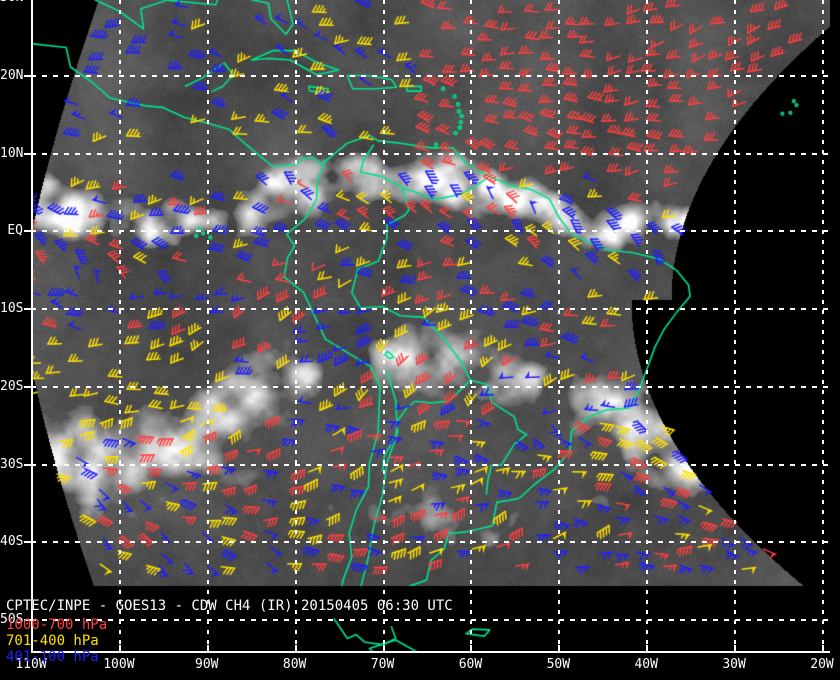 This screenshot has height=680, width=840. What do you see at coordinates (735, 326) in the screenshot?
I see `gridline-meridian-30W` at bounding box center [735, 326].